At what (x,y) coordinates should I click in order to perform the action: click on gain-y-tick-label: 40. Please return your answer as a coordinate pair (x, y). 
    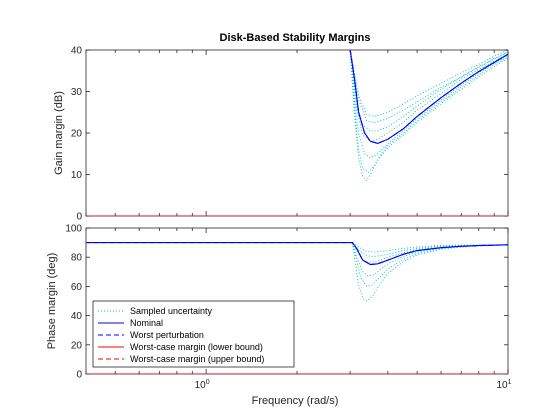
    Looking at the image, I should click on (77, 51).